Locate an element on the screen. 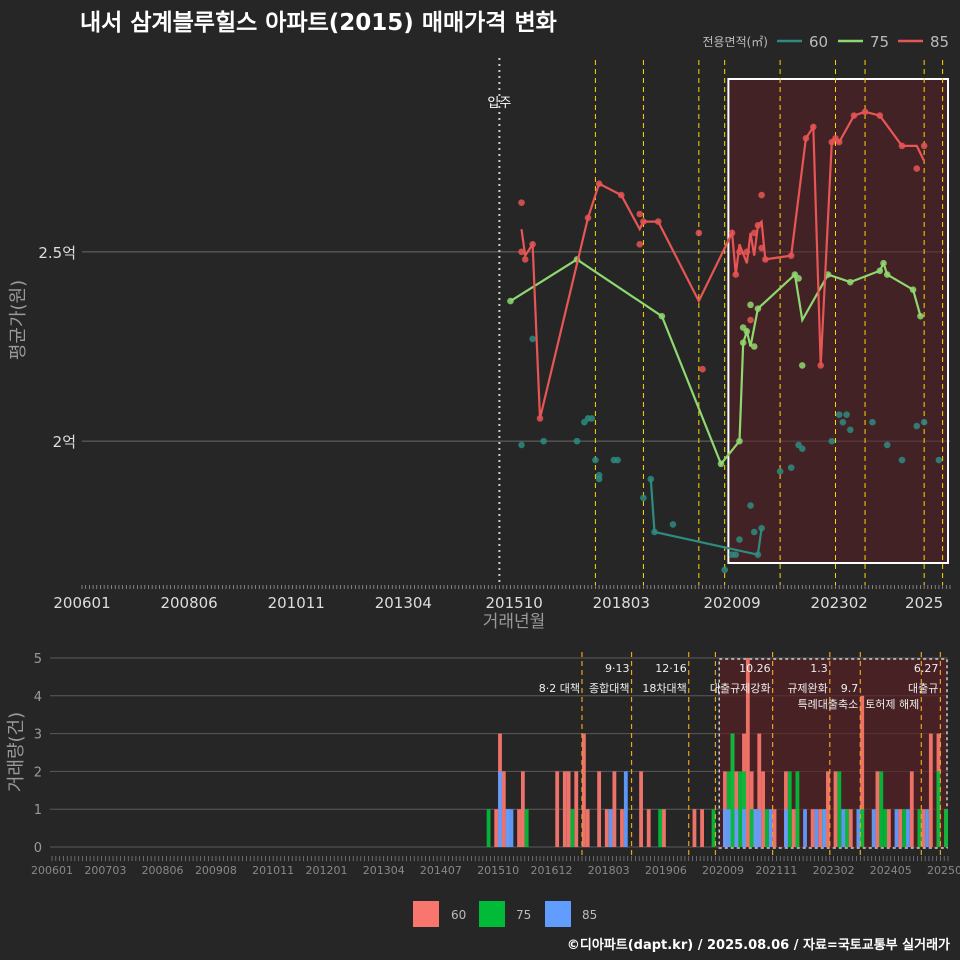  x-tick-label-7: 202302 is located at coordinates (839, 603).